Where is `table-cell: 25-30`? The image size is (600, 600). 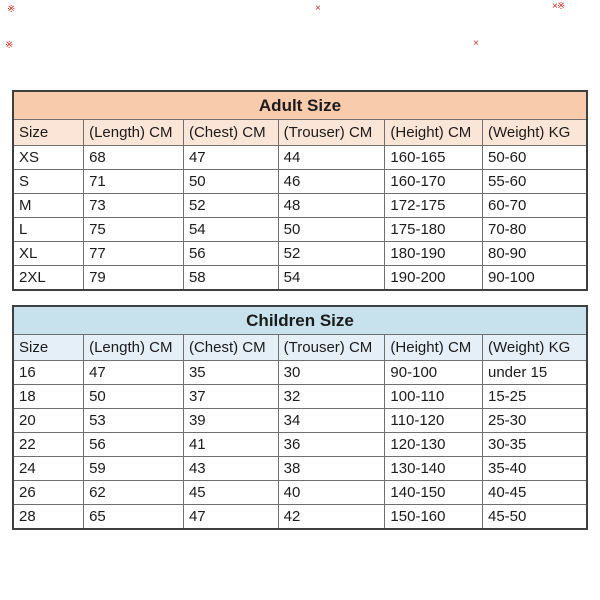
table-cell: 25-30 is located at coordinates (535, 420).